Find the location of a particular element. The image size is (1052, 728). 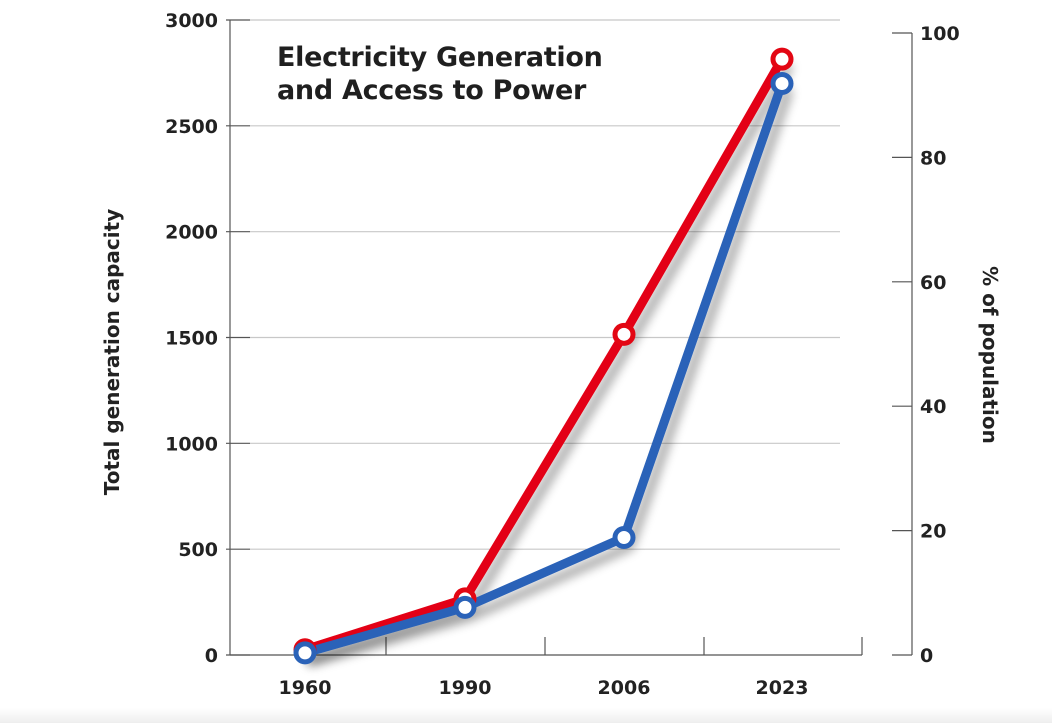

y-left-tick-label: 1000 is located at coordinates (191, 444).